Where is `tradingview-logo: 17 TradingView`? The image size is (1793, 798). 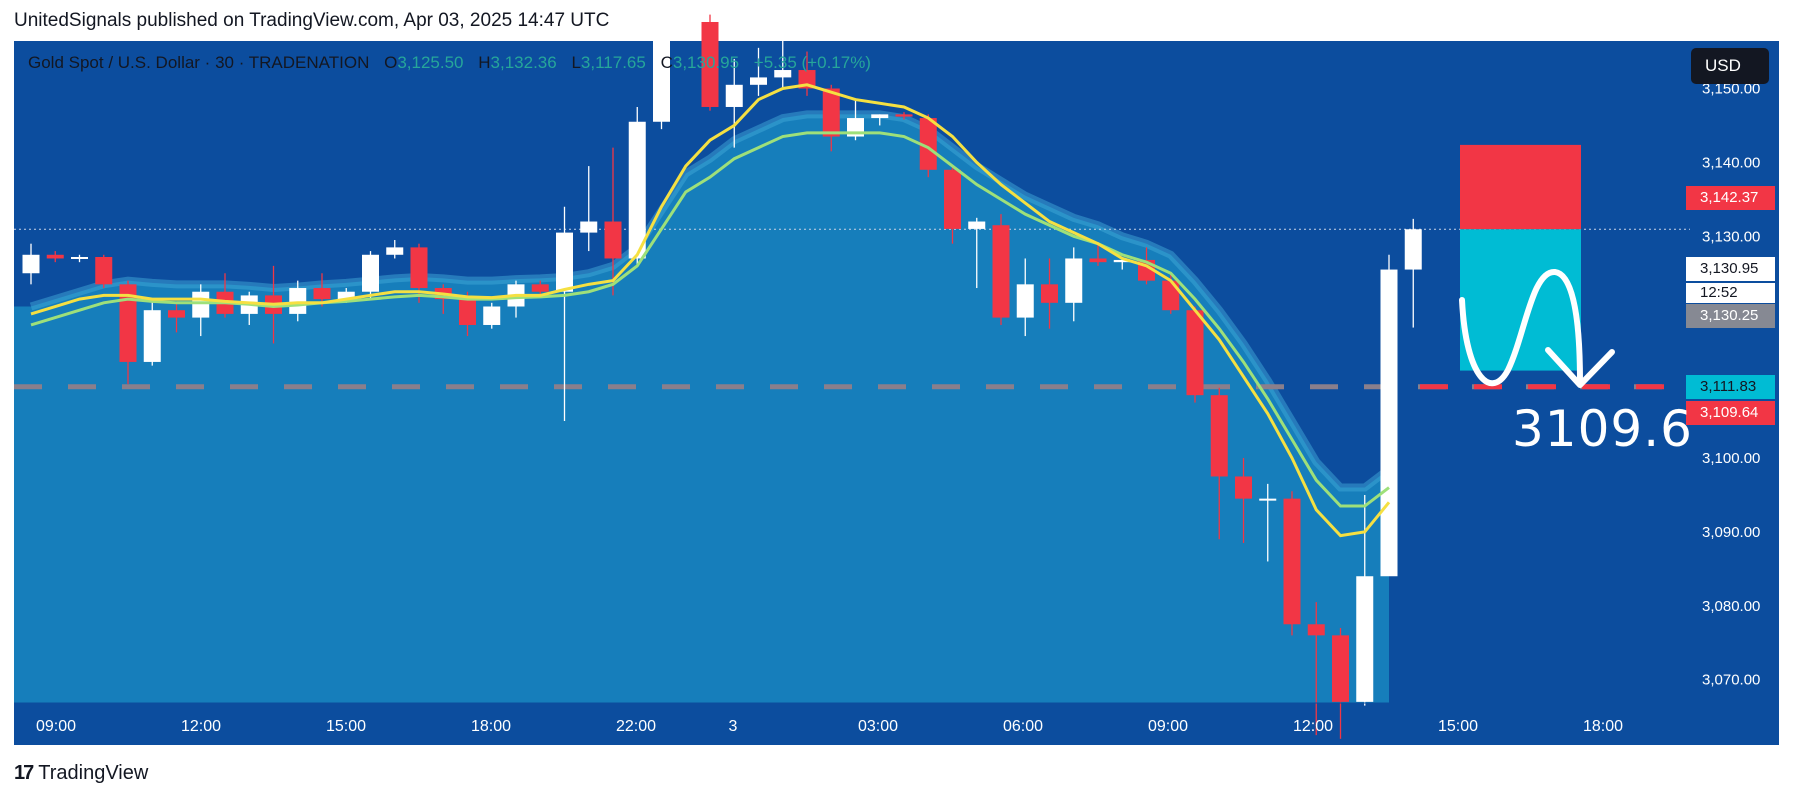
tradingview-logo: 17 TradingView is located at coordinates (81, 773).